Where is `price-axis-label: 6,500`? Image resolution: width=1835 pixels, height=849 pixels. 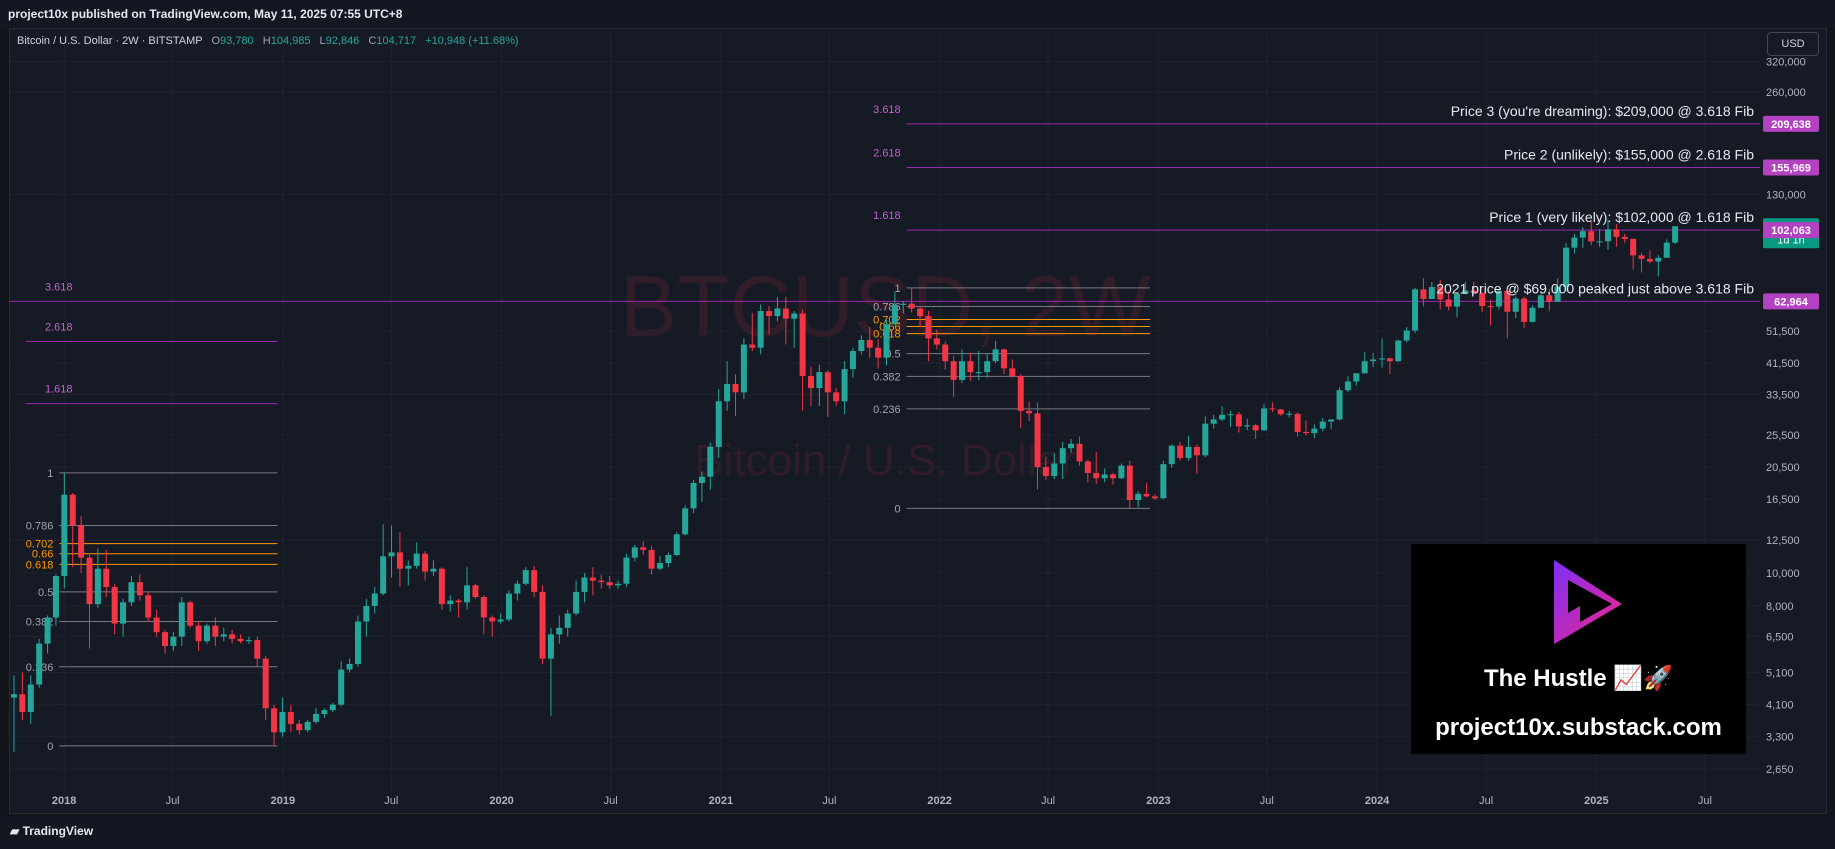
price-axis-label: 6,500 is located at coordinates (1780, 638).